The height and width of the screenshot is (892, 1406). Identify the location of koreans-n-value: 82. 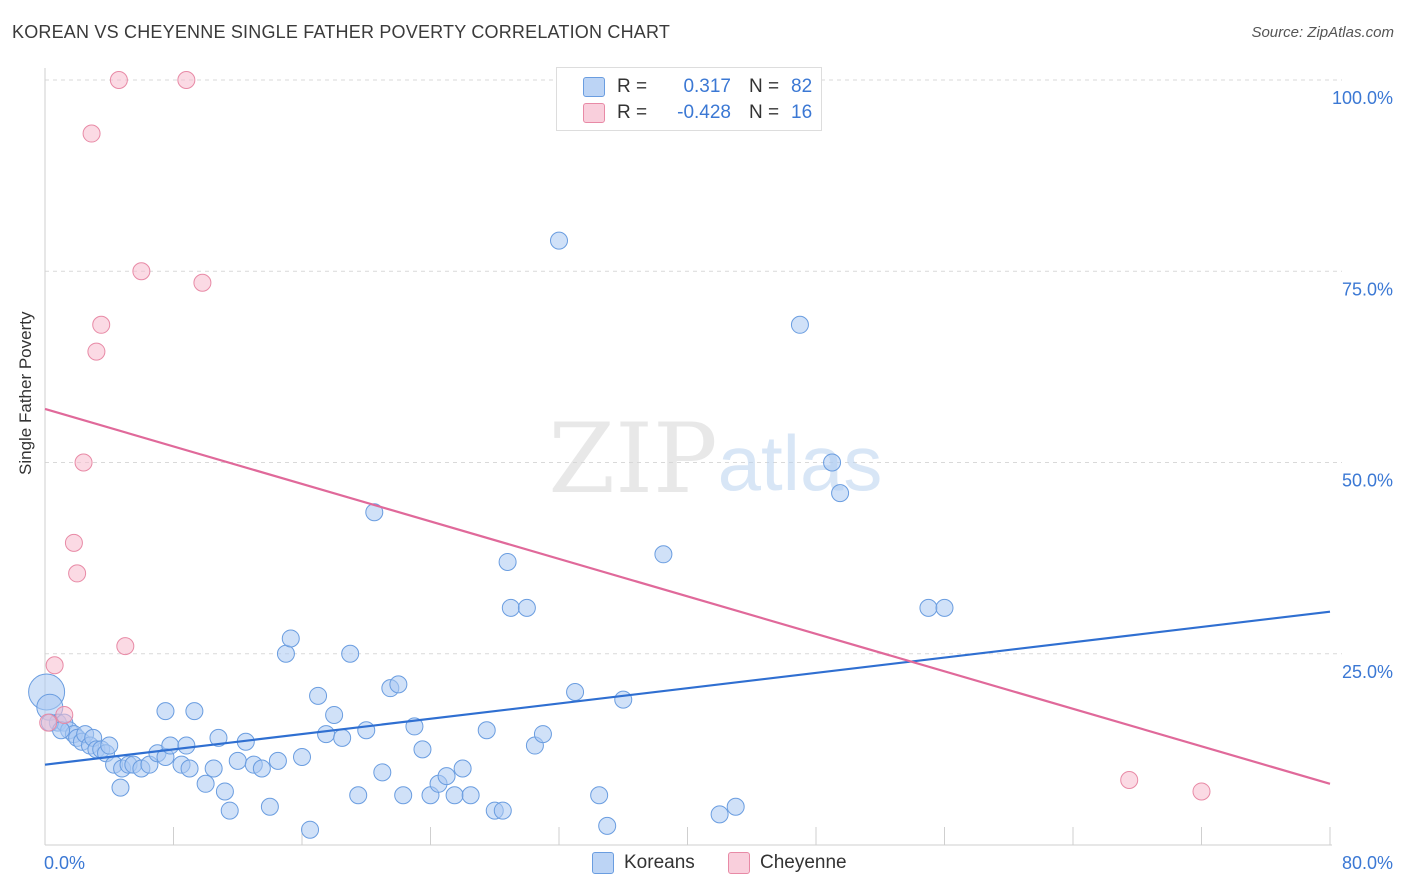
(802, 86).